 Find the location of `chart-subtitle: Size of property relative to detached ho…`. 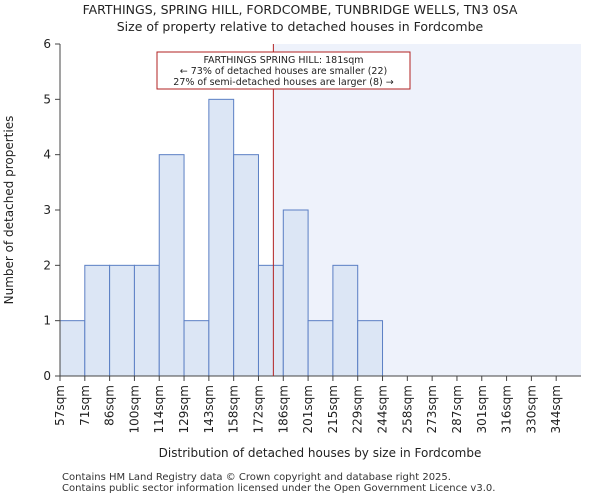

chart-subtitle: Size of property relative to detached ho… is located at coordinates (300, 26).